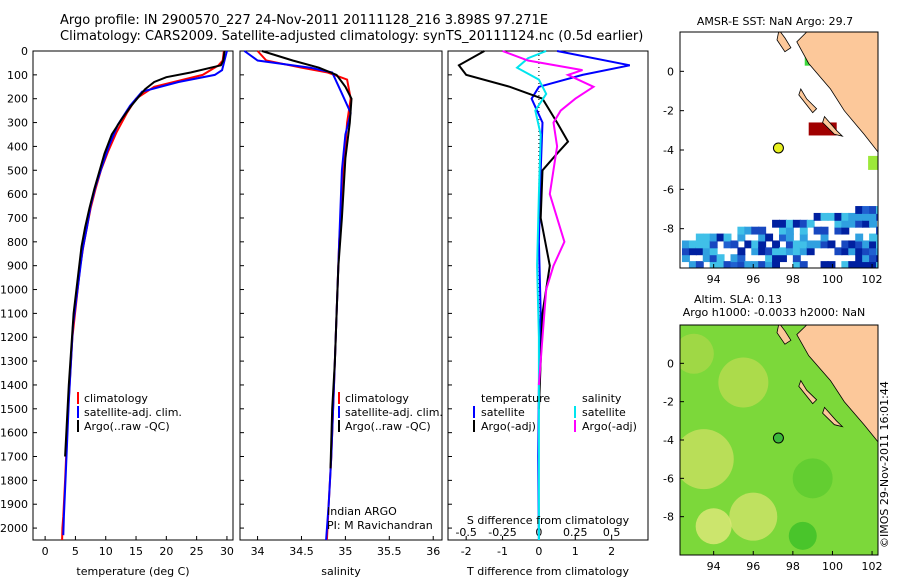 Image resolution: width=900 pixels, height=580 pixels. Describe the element at coordinates (773, 158) in the screenshot. I see `sst-map: 94 96 98 100 102 0 -2 -4 -6 -8` at that location.